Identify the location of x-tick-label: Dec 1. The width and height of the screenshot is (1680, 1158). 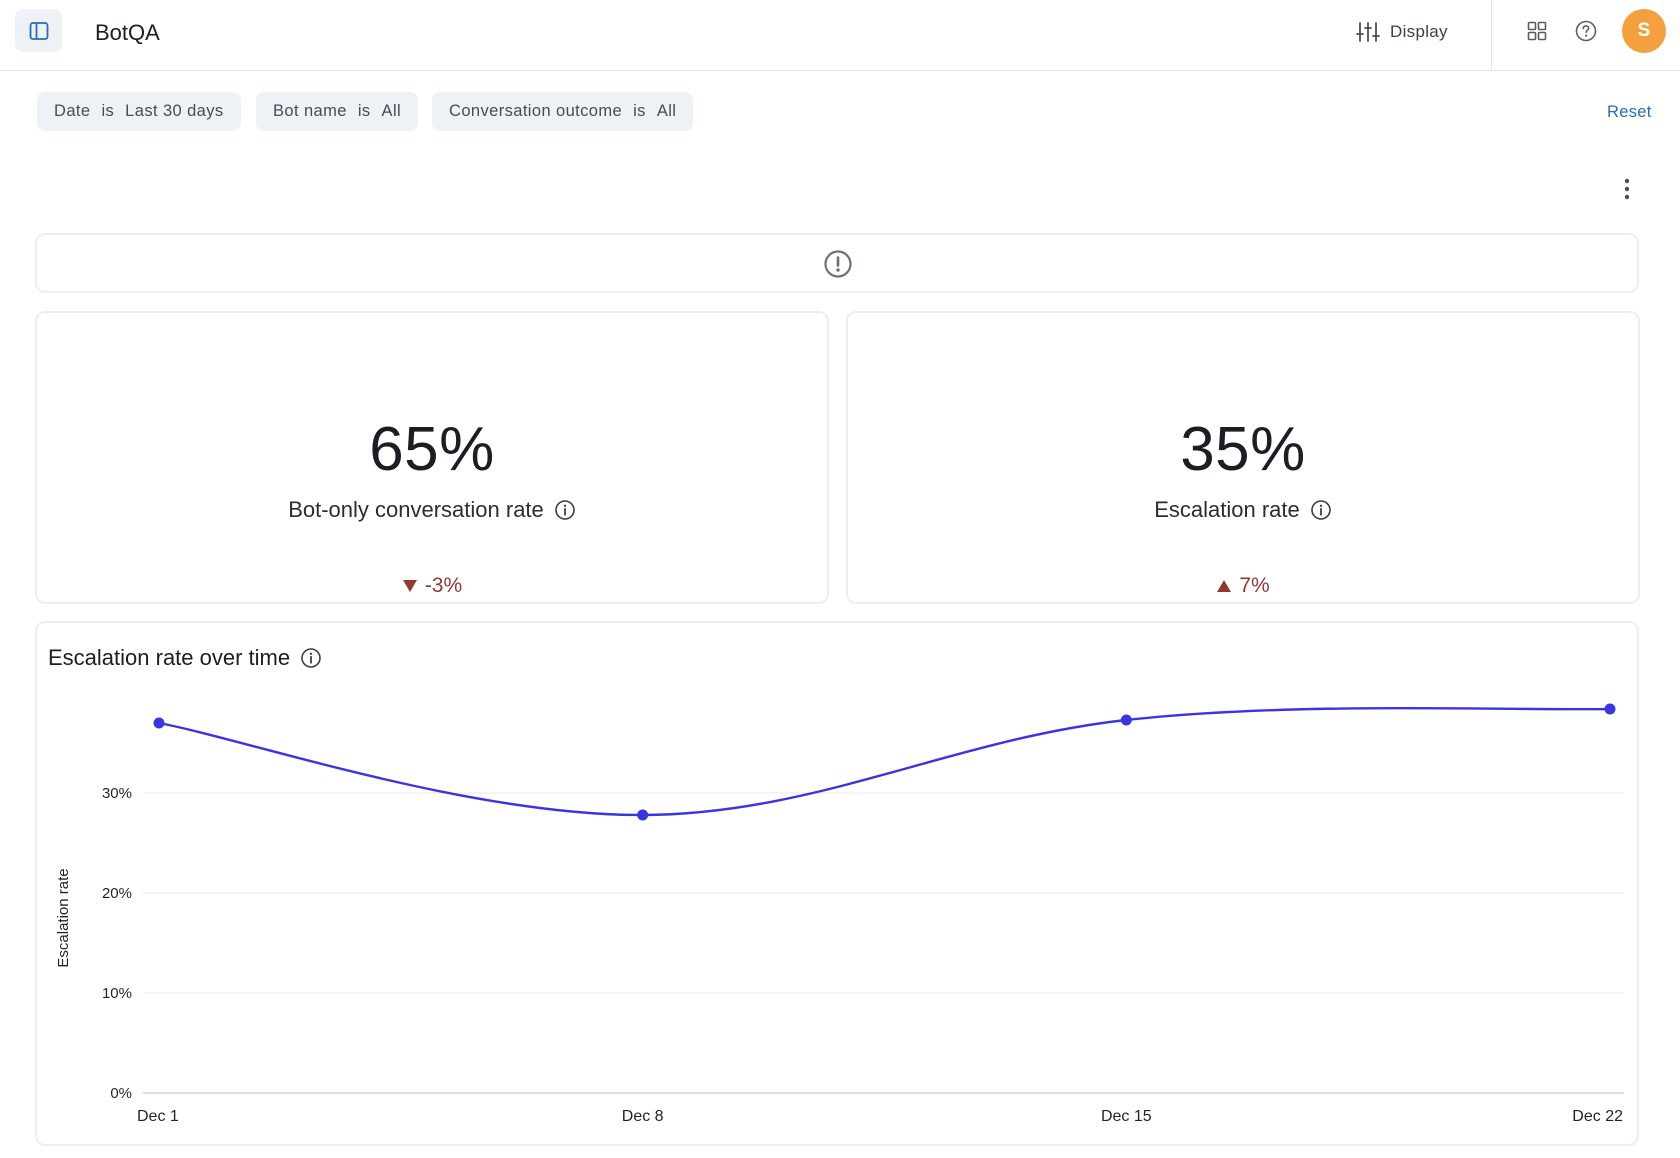
(158, 1116).